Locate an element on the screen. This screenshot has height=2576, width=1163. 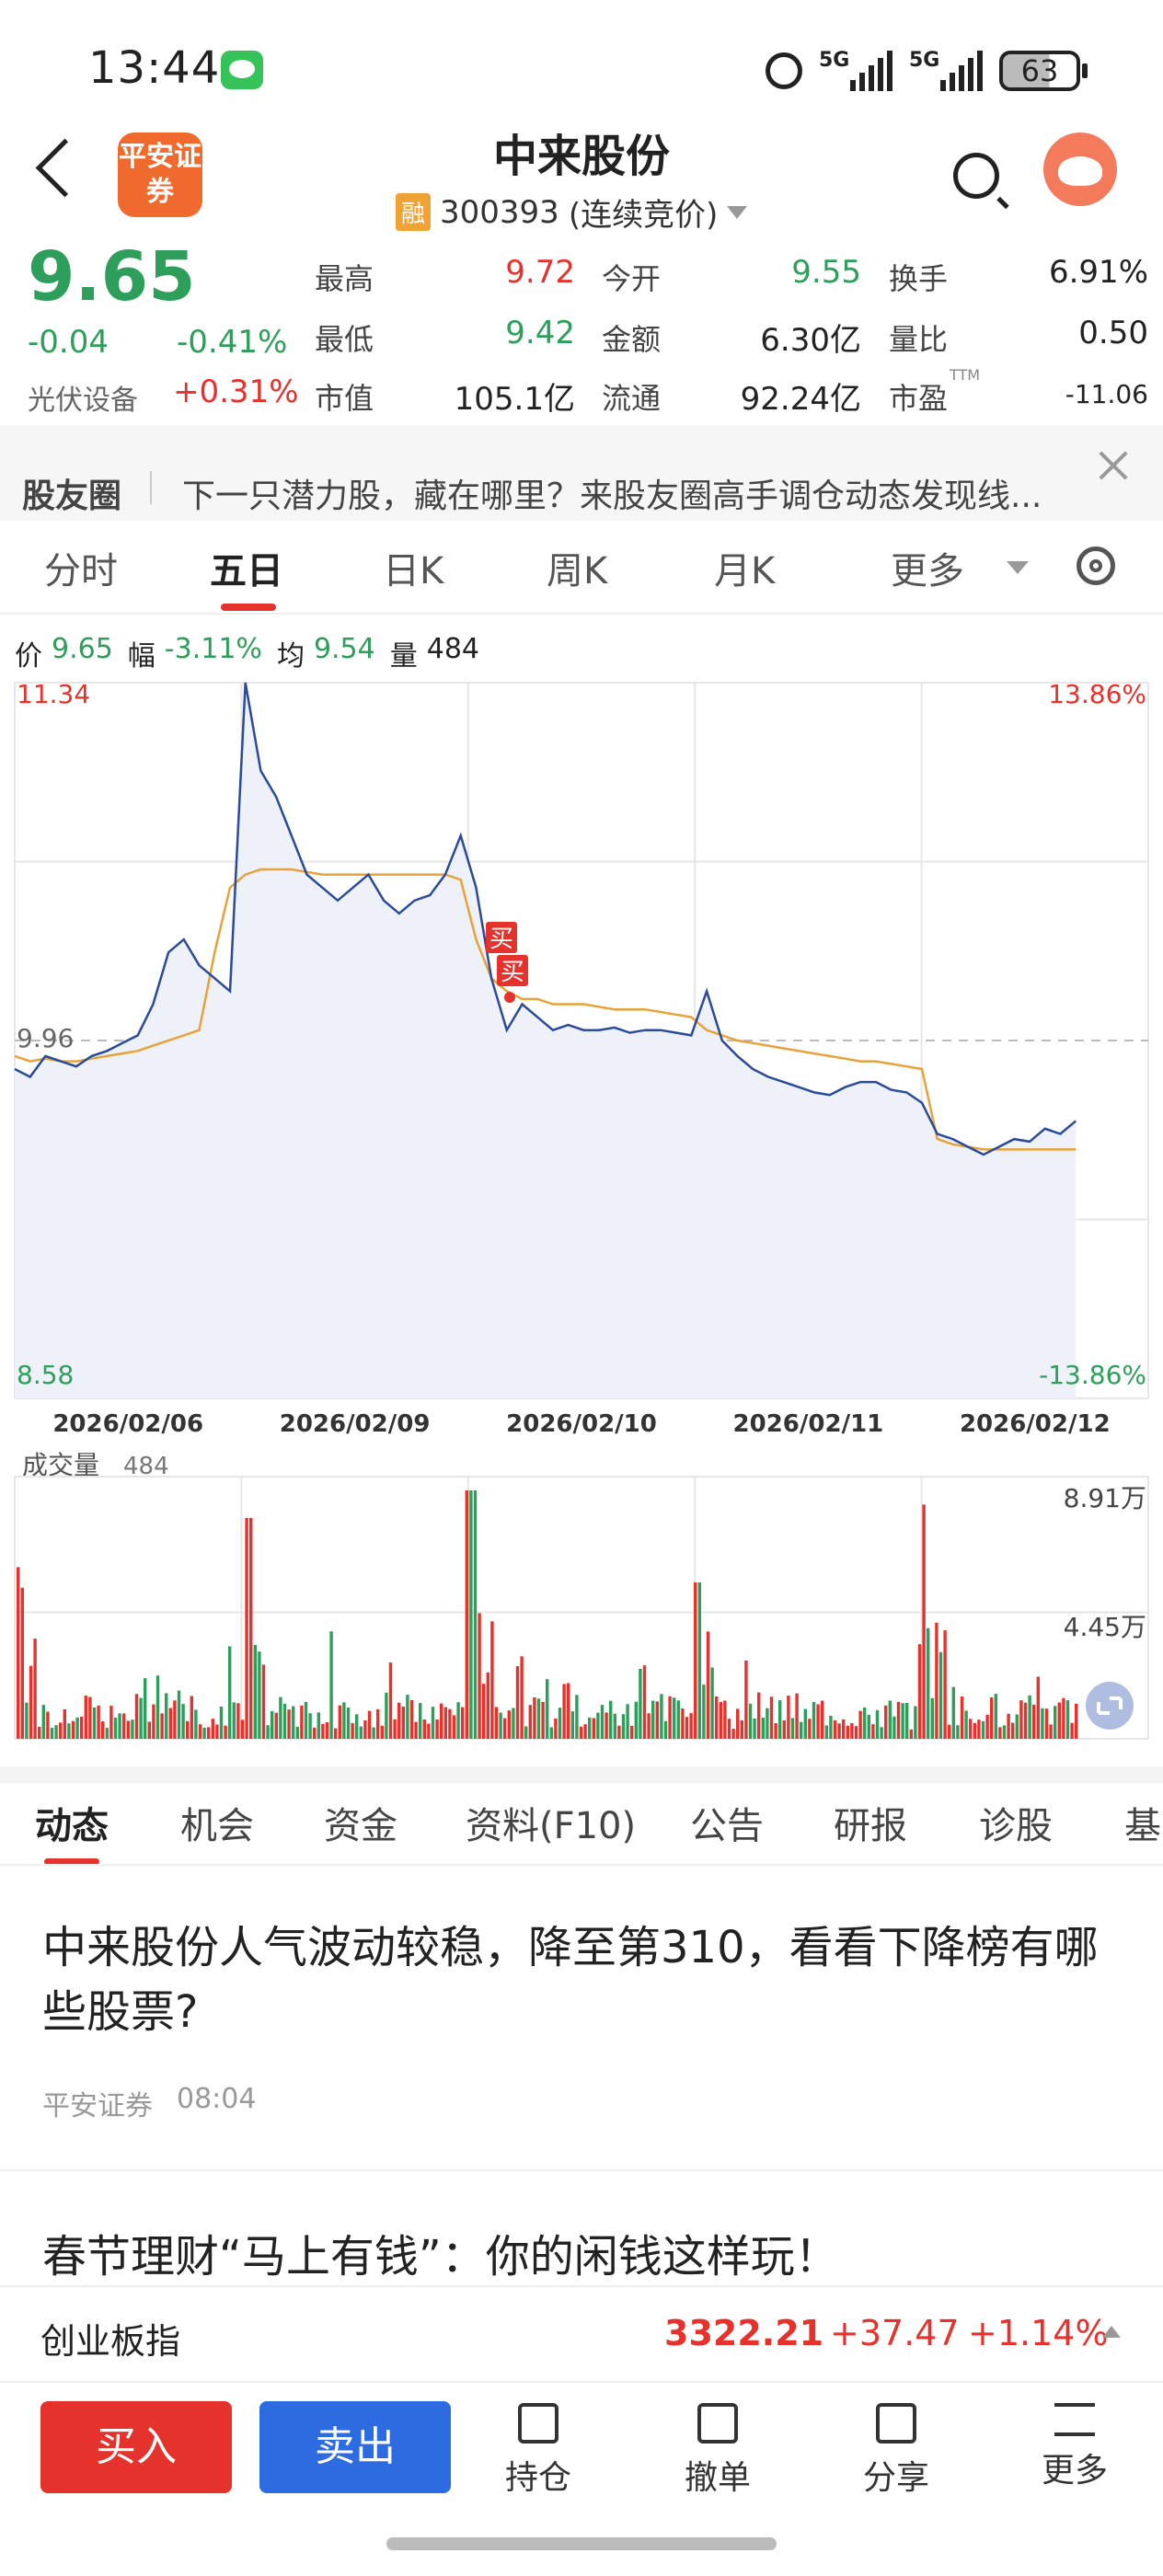
quote-label: 今开 is located at coordinates (632, 278).